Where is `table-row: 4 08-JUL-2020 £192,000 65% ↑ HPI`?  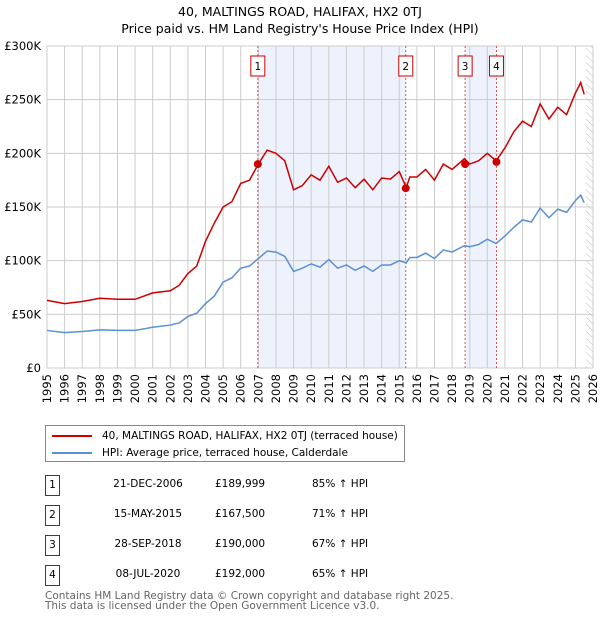
table-row: 4 08-JUL-2020 £192,000 65% ↑ HPI is located at coordinates (235, 575).